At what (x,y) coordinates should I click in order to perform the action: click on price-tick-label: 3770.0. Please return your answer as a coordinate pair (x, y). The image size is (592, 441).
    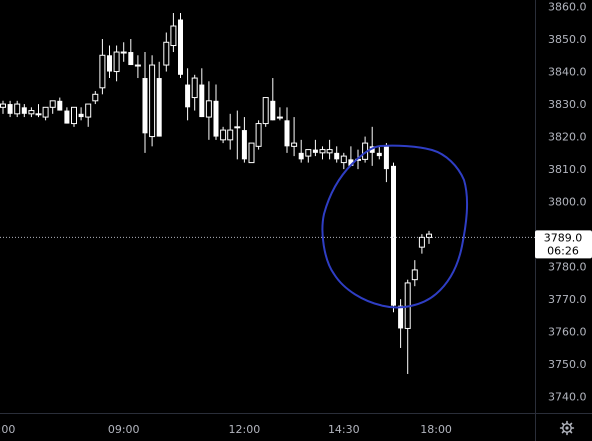
    Looking at the image, I should click on (567, 299).